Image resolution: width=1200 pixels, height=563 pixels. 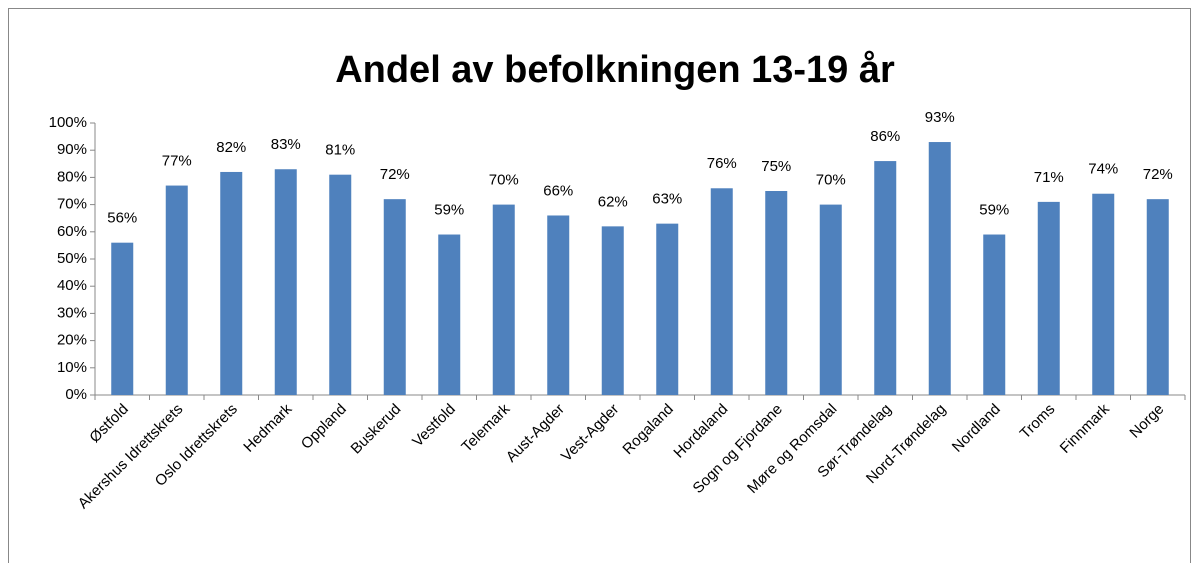 I want to click on y-tick-label: 60%, so click(x=72, y=231).